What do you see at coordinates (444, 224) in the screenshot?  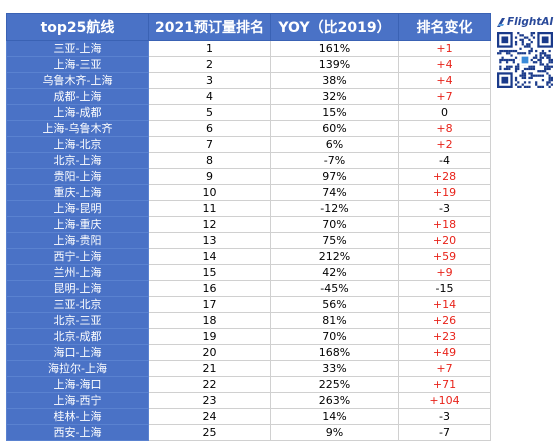 I see `rank-change-cell: +18` at bounding box center [444, 224].